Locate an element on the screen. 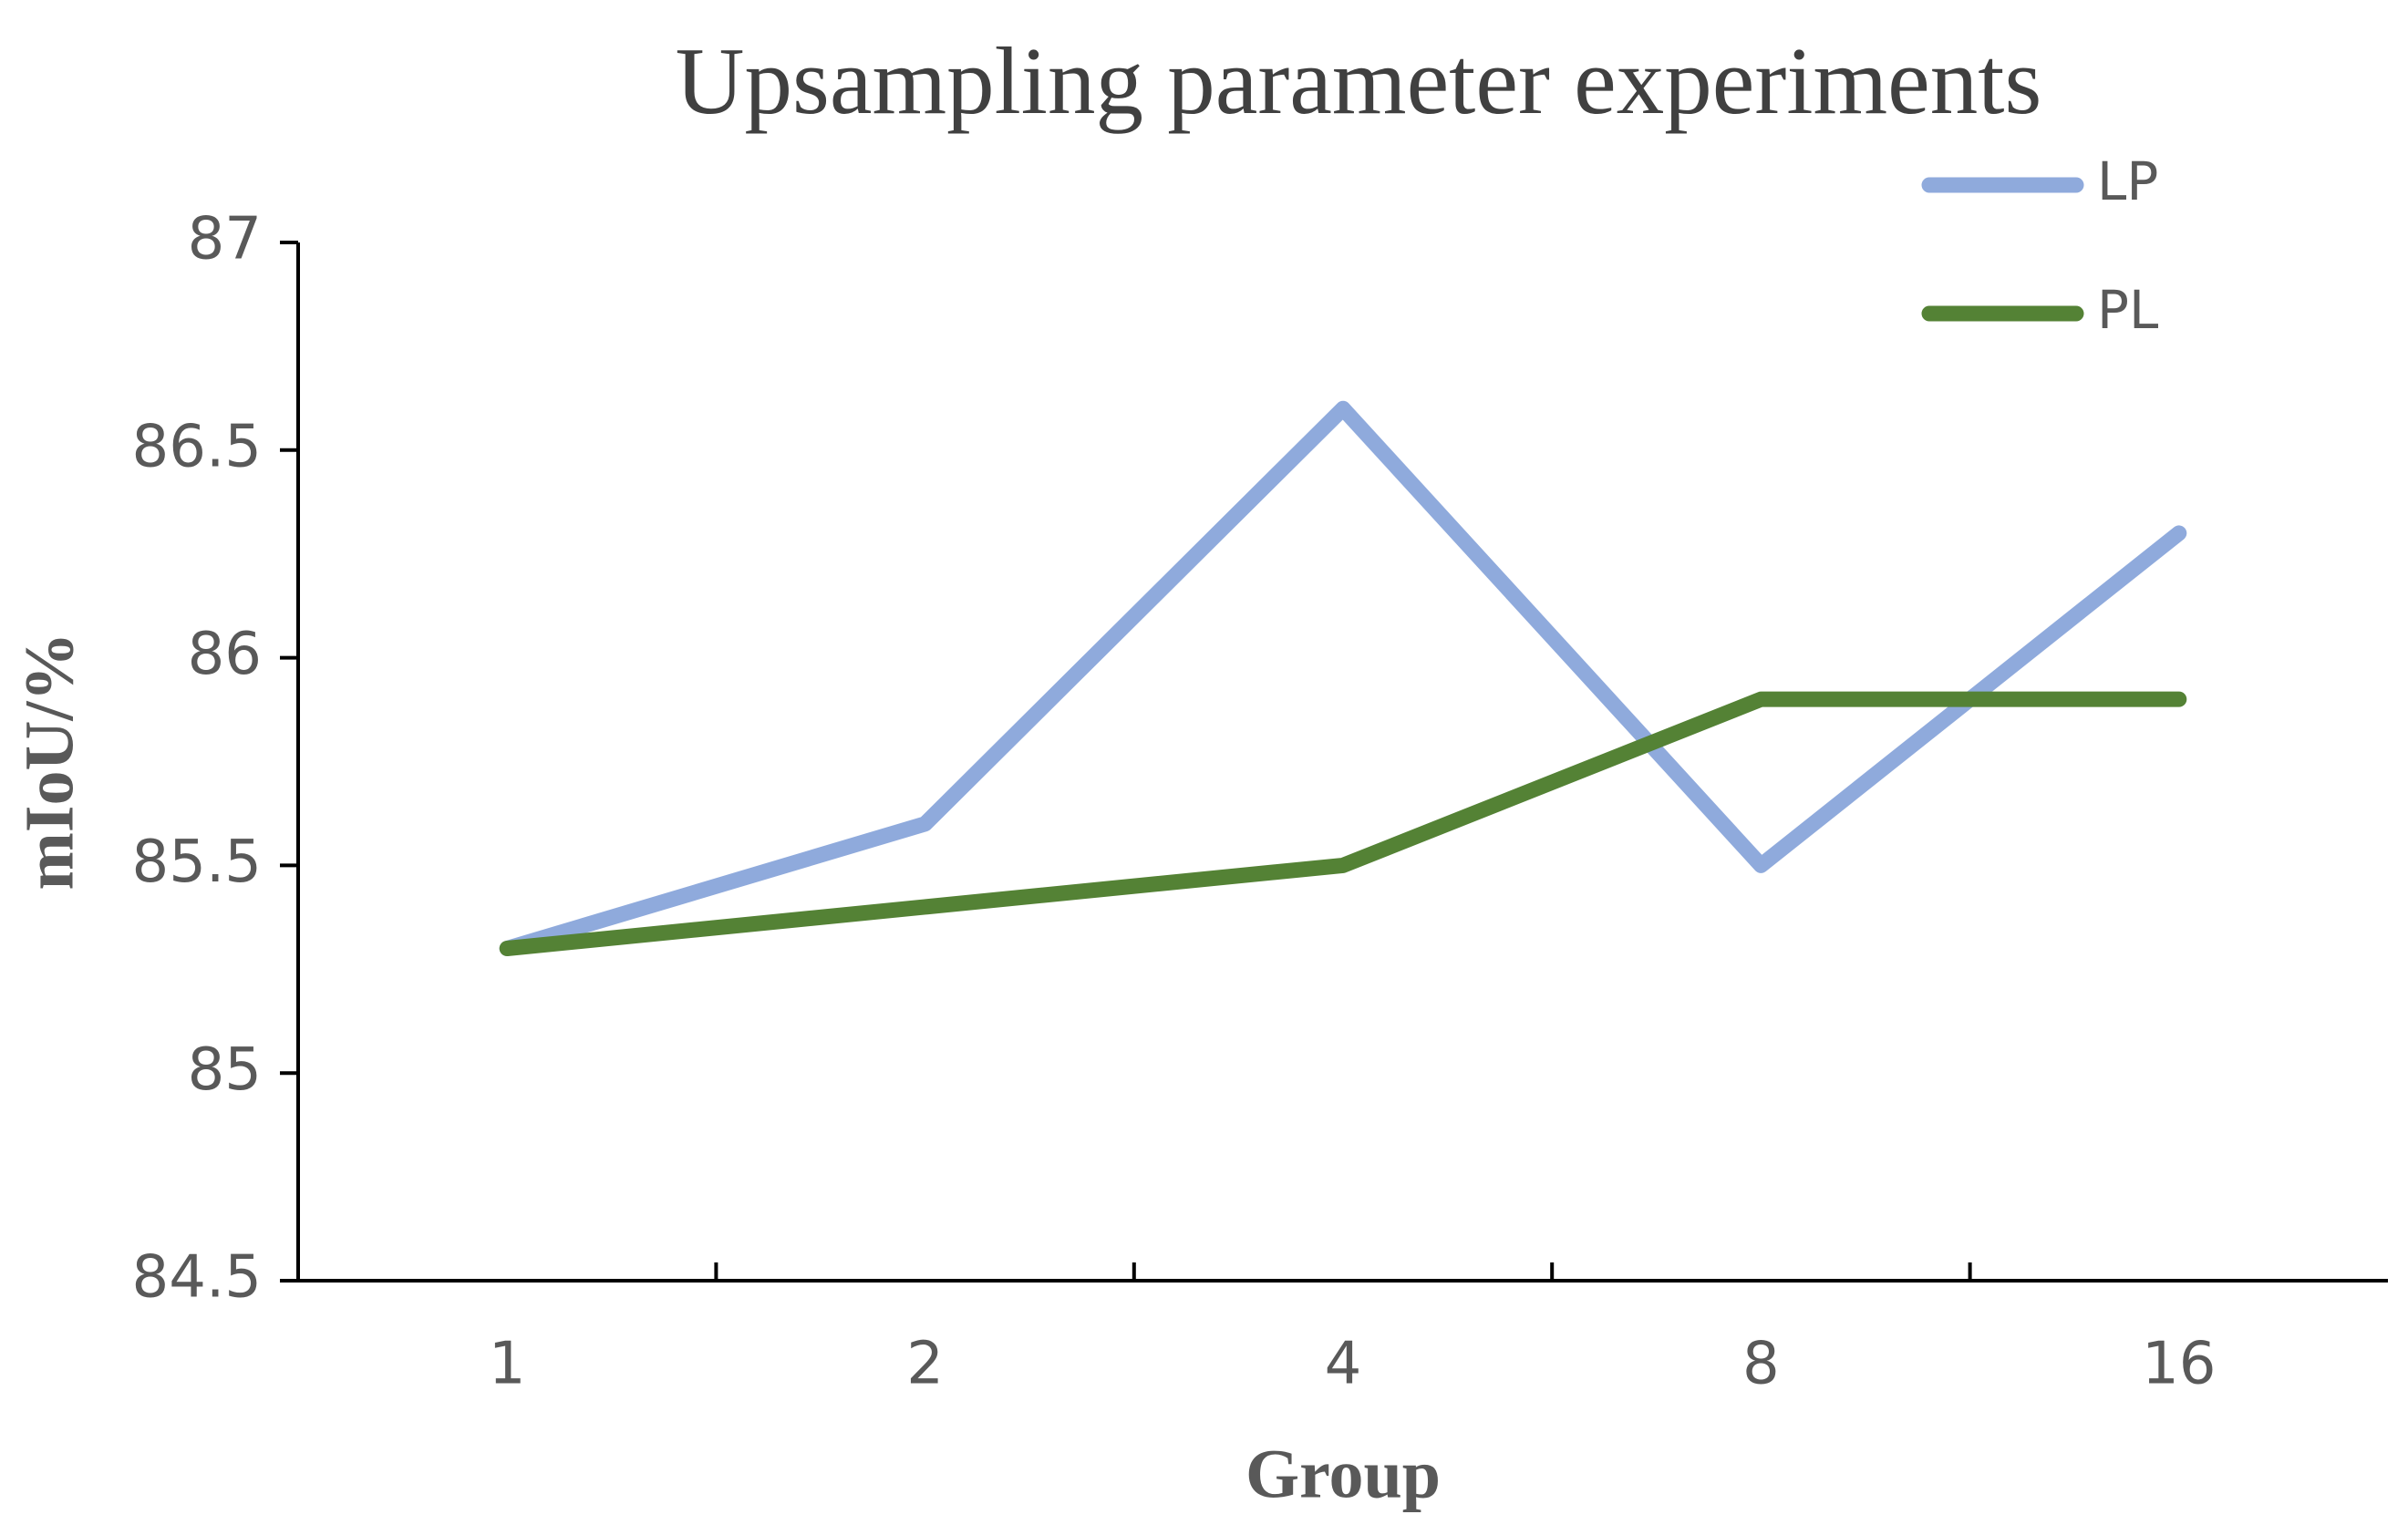 This screenshot has width=2408, height=1535. legend-label: LP is located at coordinates (2127, 181).